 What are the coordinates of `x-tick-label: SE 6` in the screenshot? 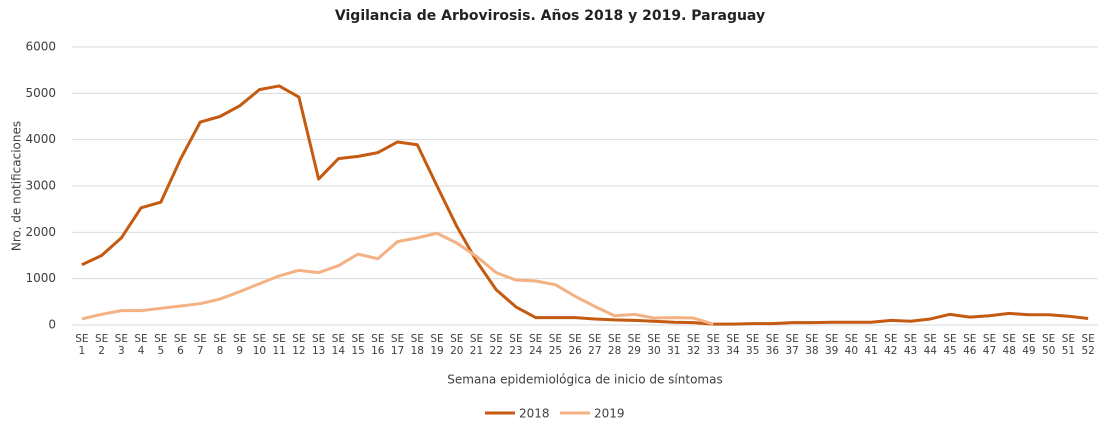 It's located at (180, 345).